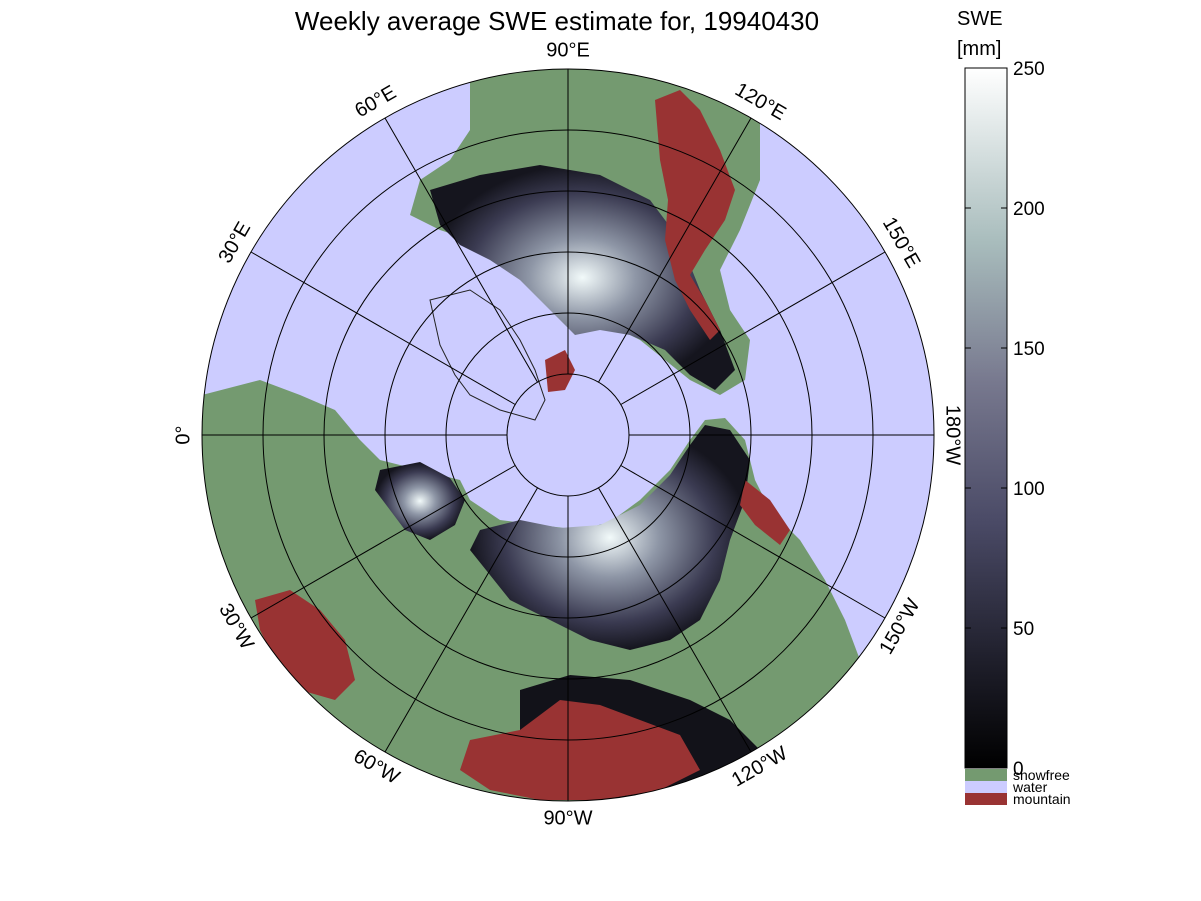 This screenshot has height=901, width=1201. What do you see at coordinates (582, 277) in the screenshot?
I see `snow-cover-north-america` at bounding box center [582, 277].